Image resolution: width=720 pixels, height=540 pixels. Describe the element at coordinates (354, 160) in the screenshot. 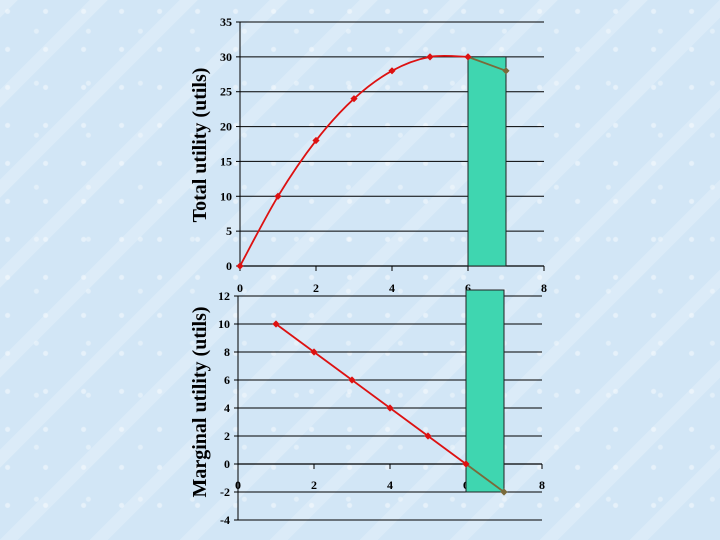

I see `total-series-line` at that location.